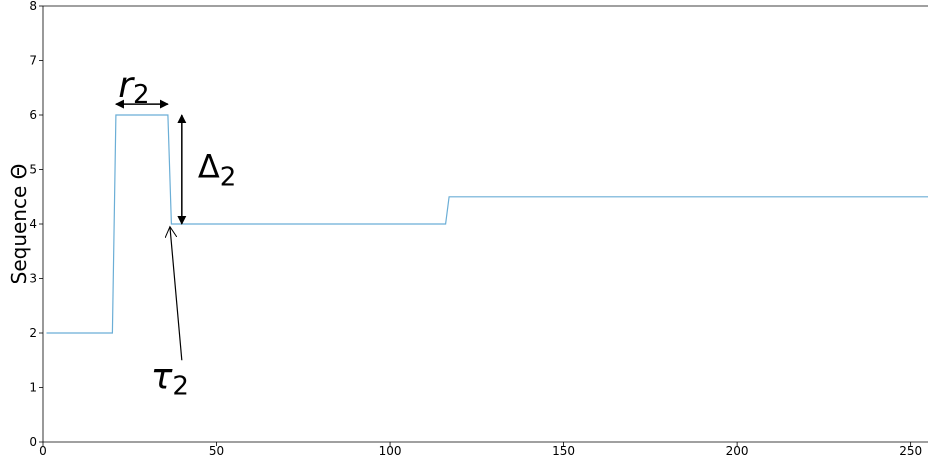 Image resolution: width=928 pixels, height=459 pixels. What do you see at coordinates (390, 451) in the screenshot?
I see `x-tick-label: 100` at bounding box center [390, 451].